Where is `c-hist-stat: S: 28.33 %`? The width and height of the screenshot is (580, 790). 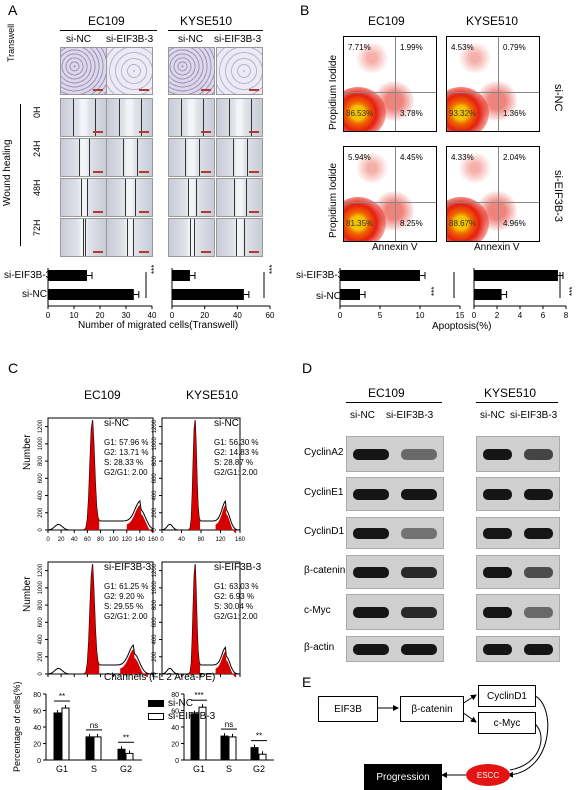
c-hist-stat: S: 28.33 % is located at coordinates (124, 462).